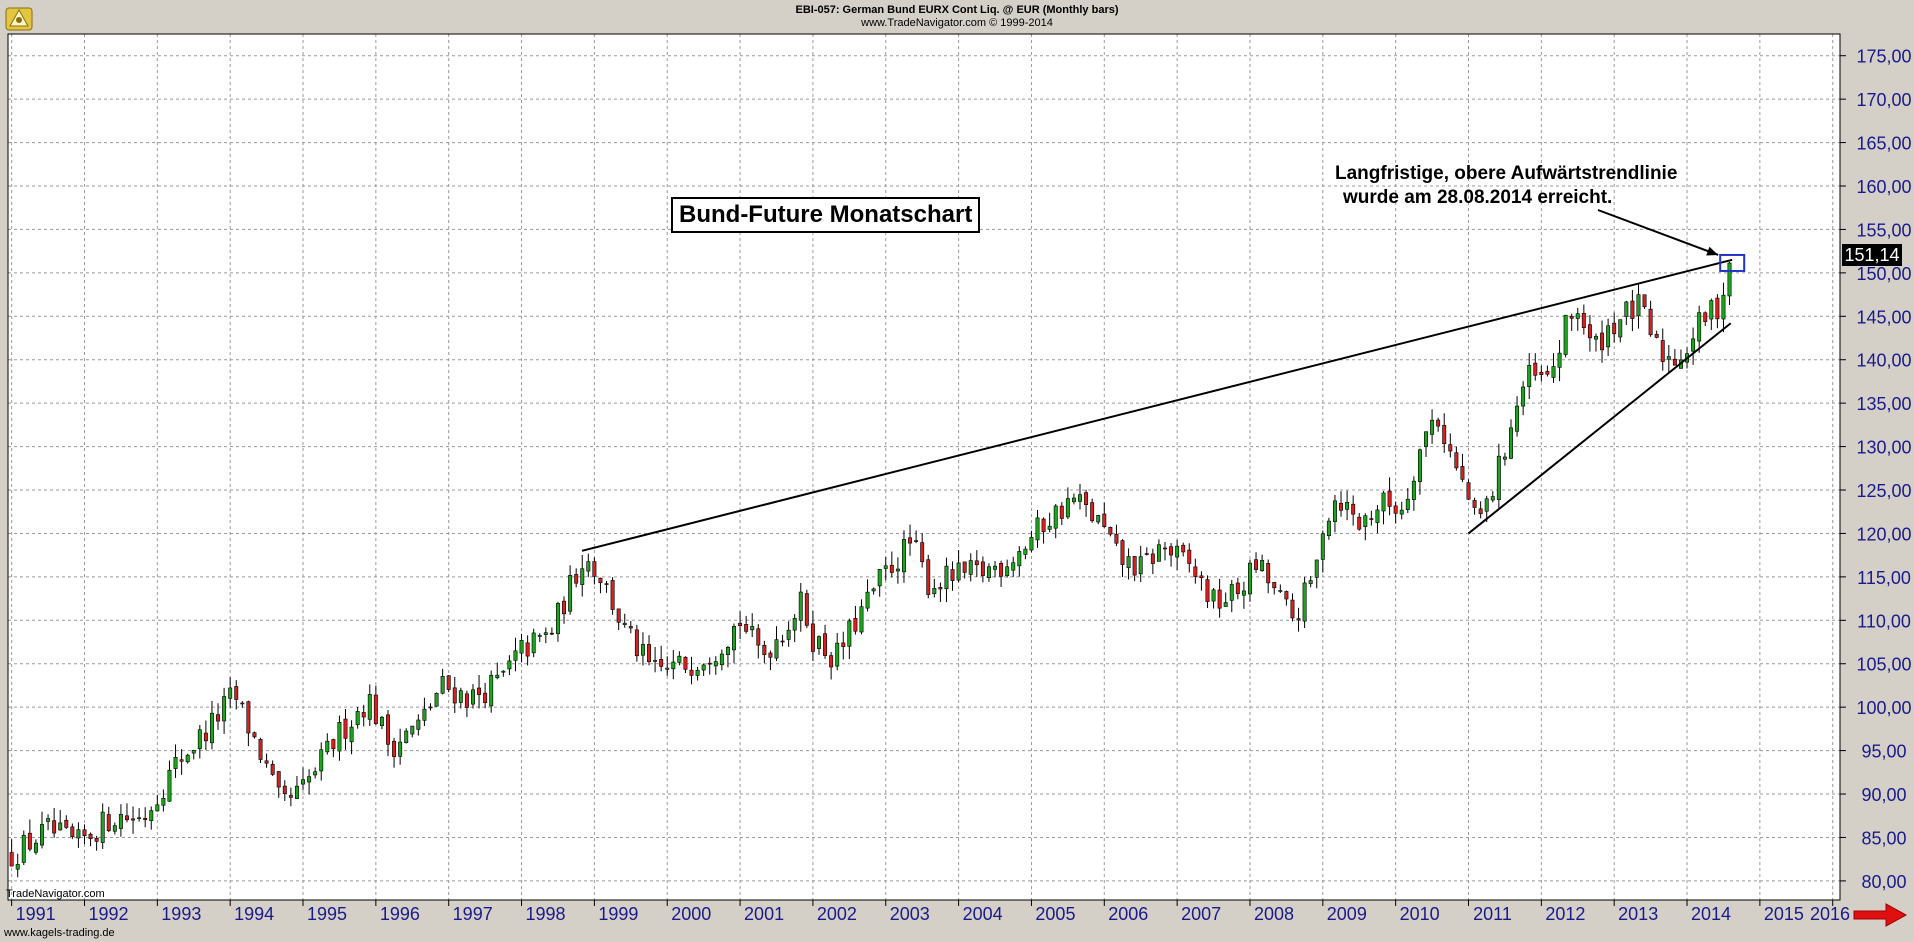 This screenshot has height=942, width=1914. What do you see at coordinates (59, 933) in the screenshot?
I see `website-credit: www.kagels-trading.de` at bounding box center [59, 933].